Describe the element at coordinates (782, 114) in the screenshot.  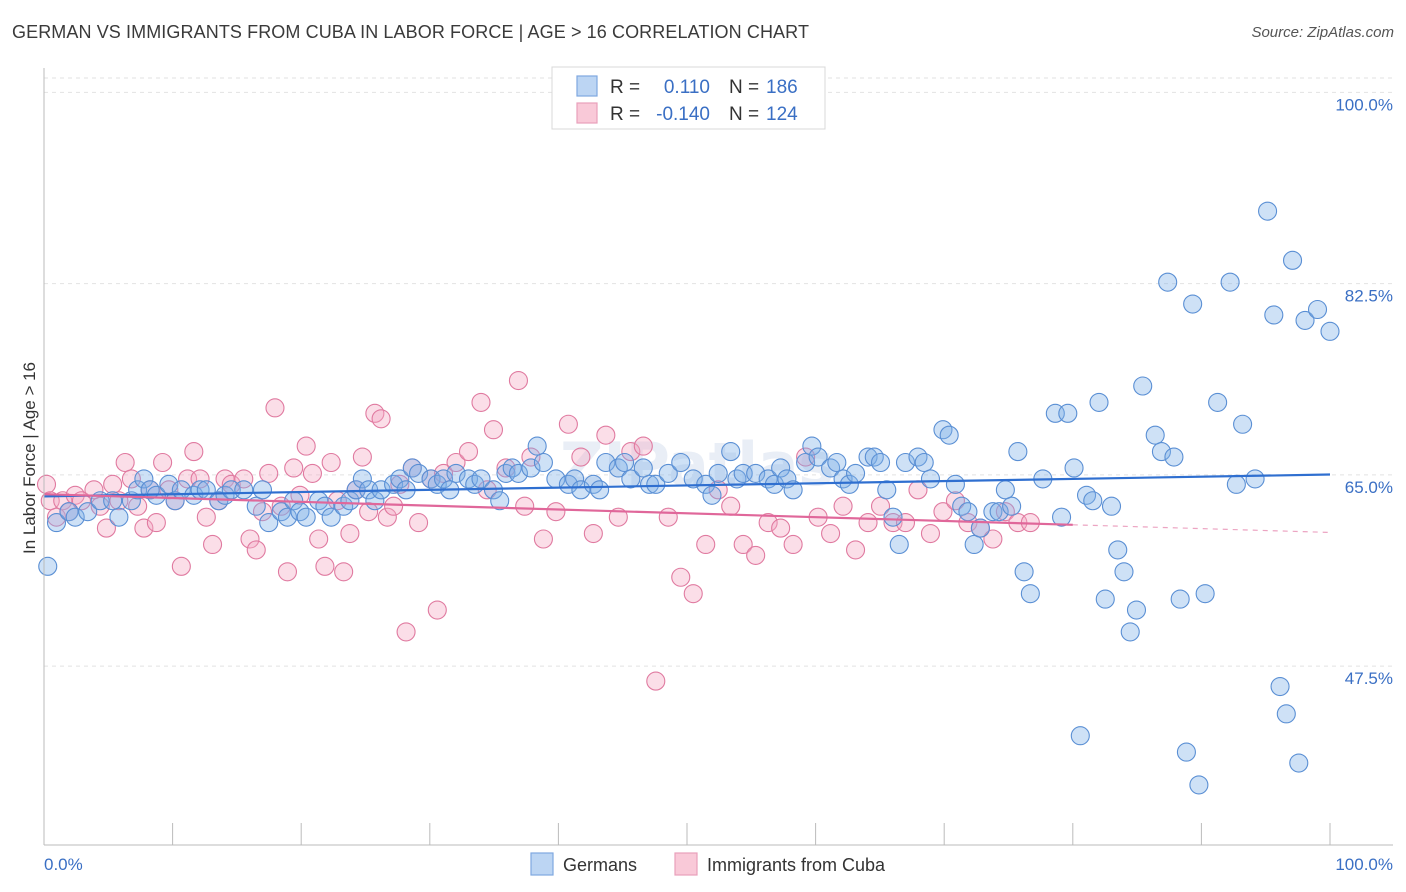
I see `legend-n-value-2: 124` at that location.